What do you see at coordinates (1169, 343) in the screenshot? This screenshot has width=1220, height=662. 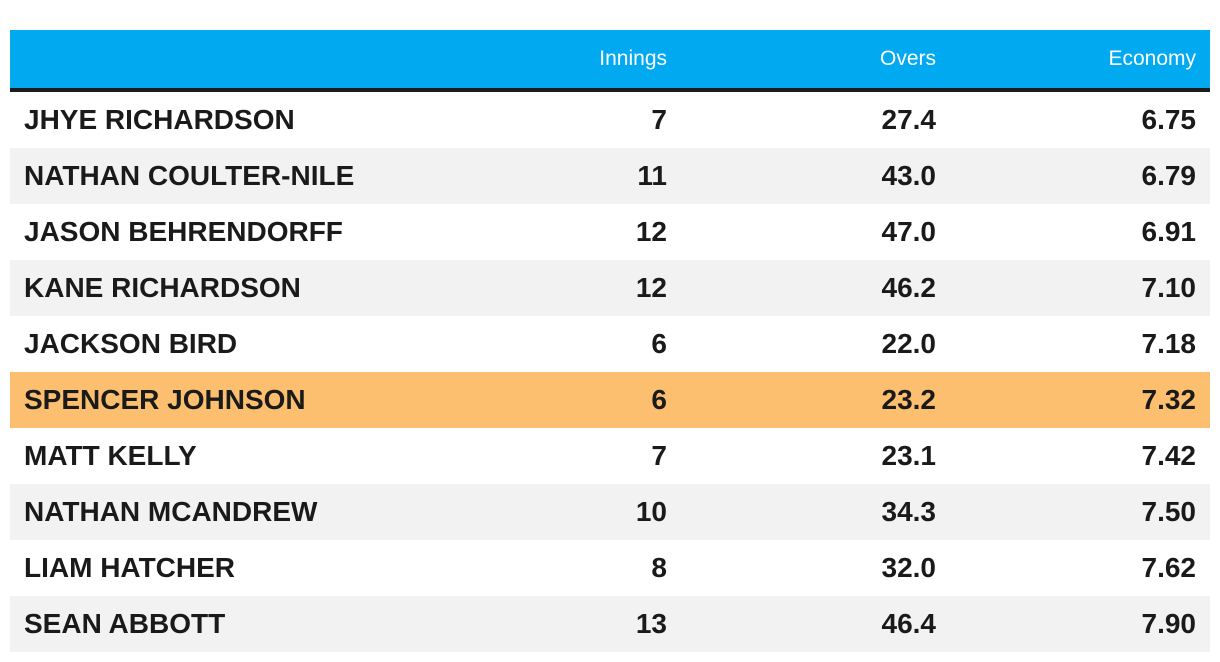 I see `cell-economy: 7.18` at bounding box center [1169, 343].